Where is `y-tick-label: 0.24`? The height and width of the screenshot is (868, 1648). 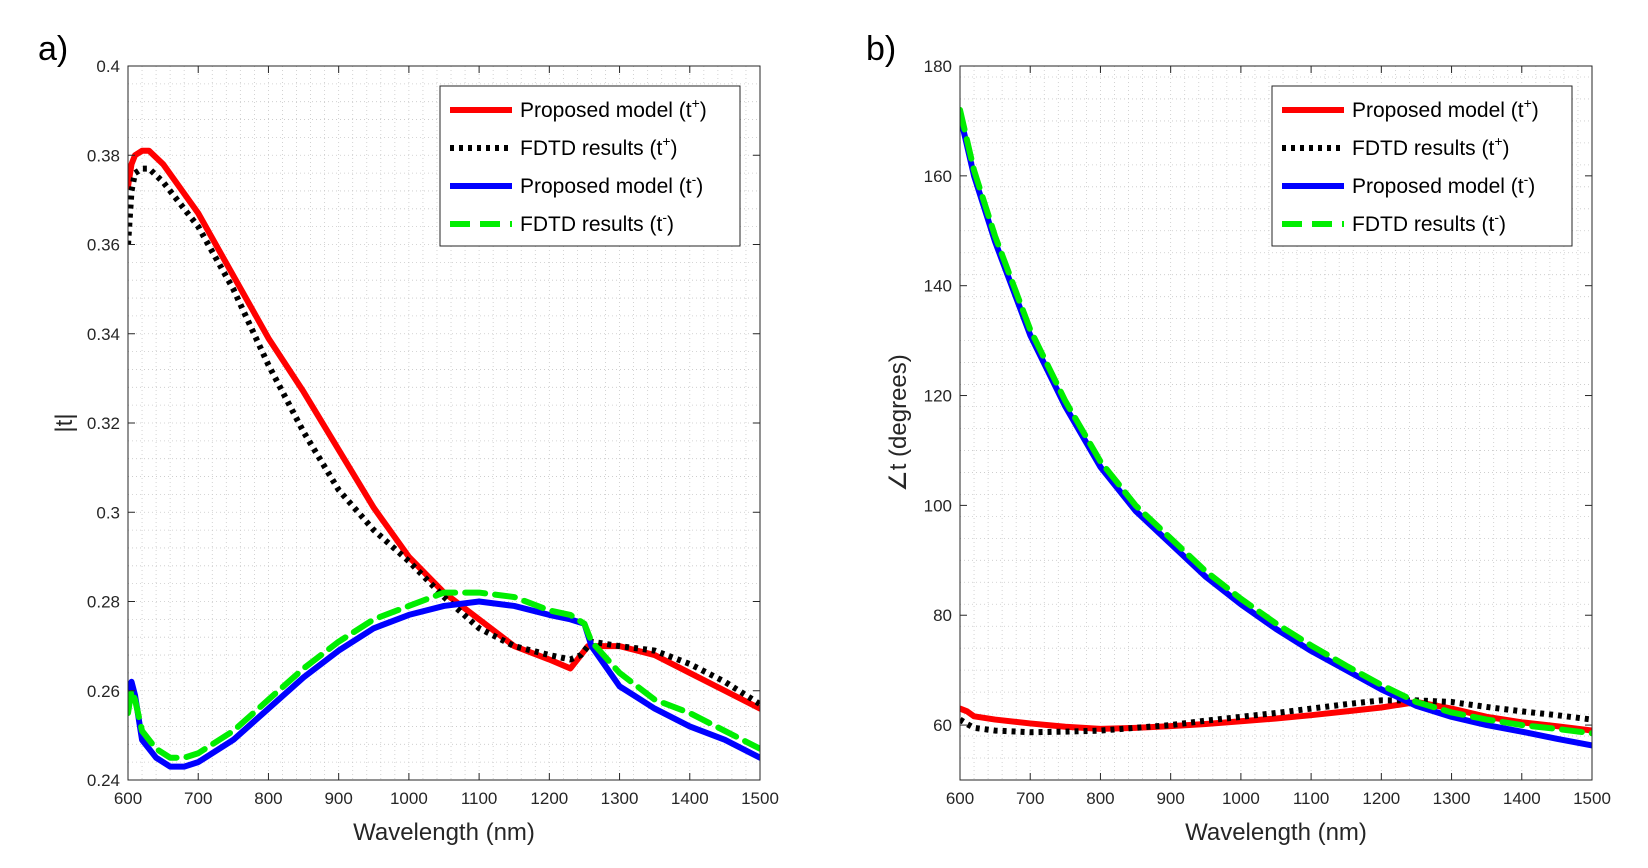
y-tick-label: 0.24 is located at coordinates (103, 780).